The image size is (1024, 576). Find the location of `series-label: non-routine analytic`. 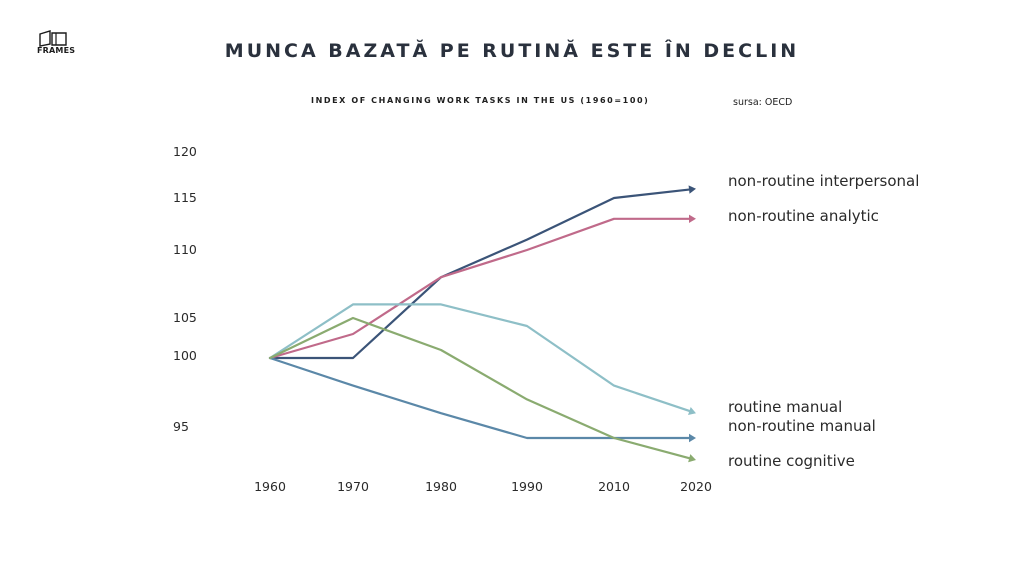

series-label: non-routine analytic is located at coordinates (803, 216).